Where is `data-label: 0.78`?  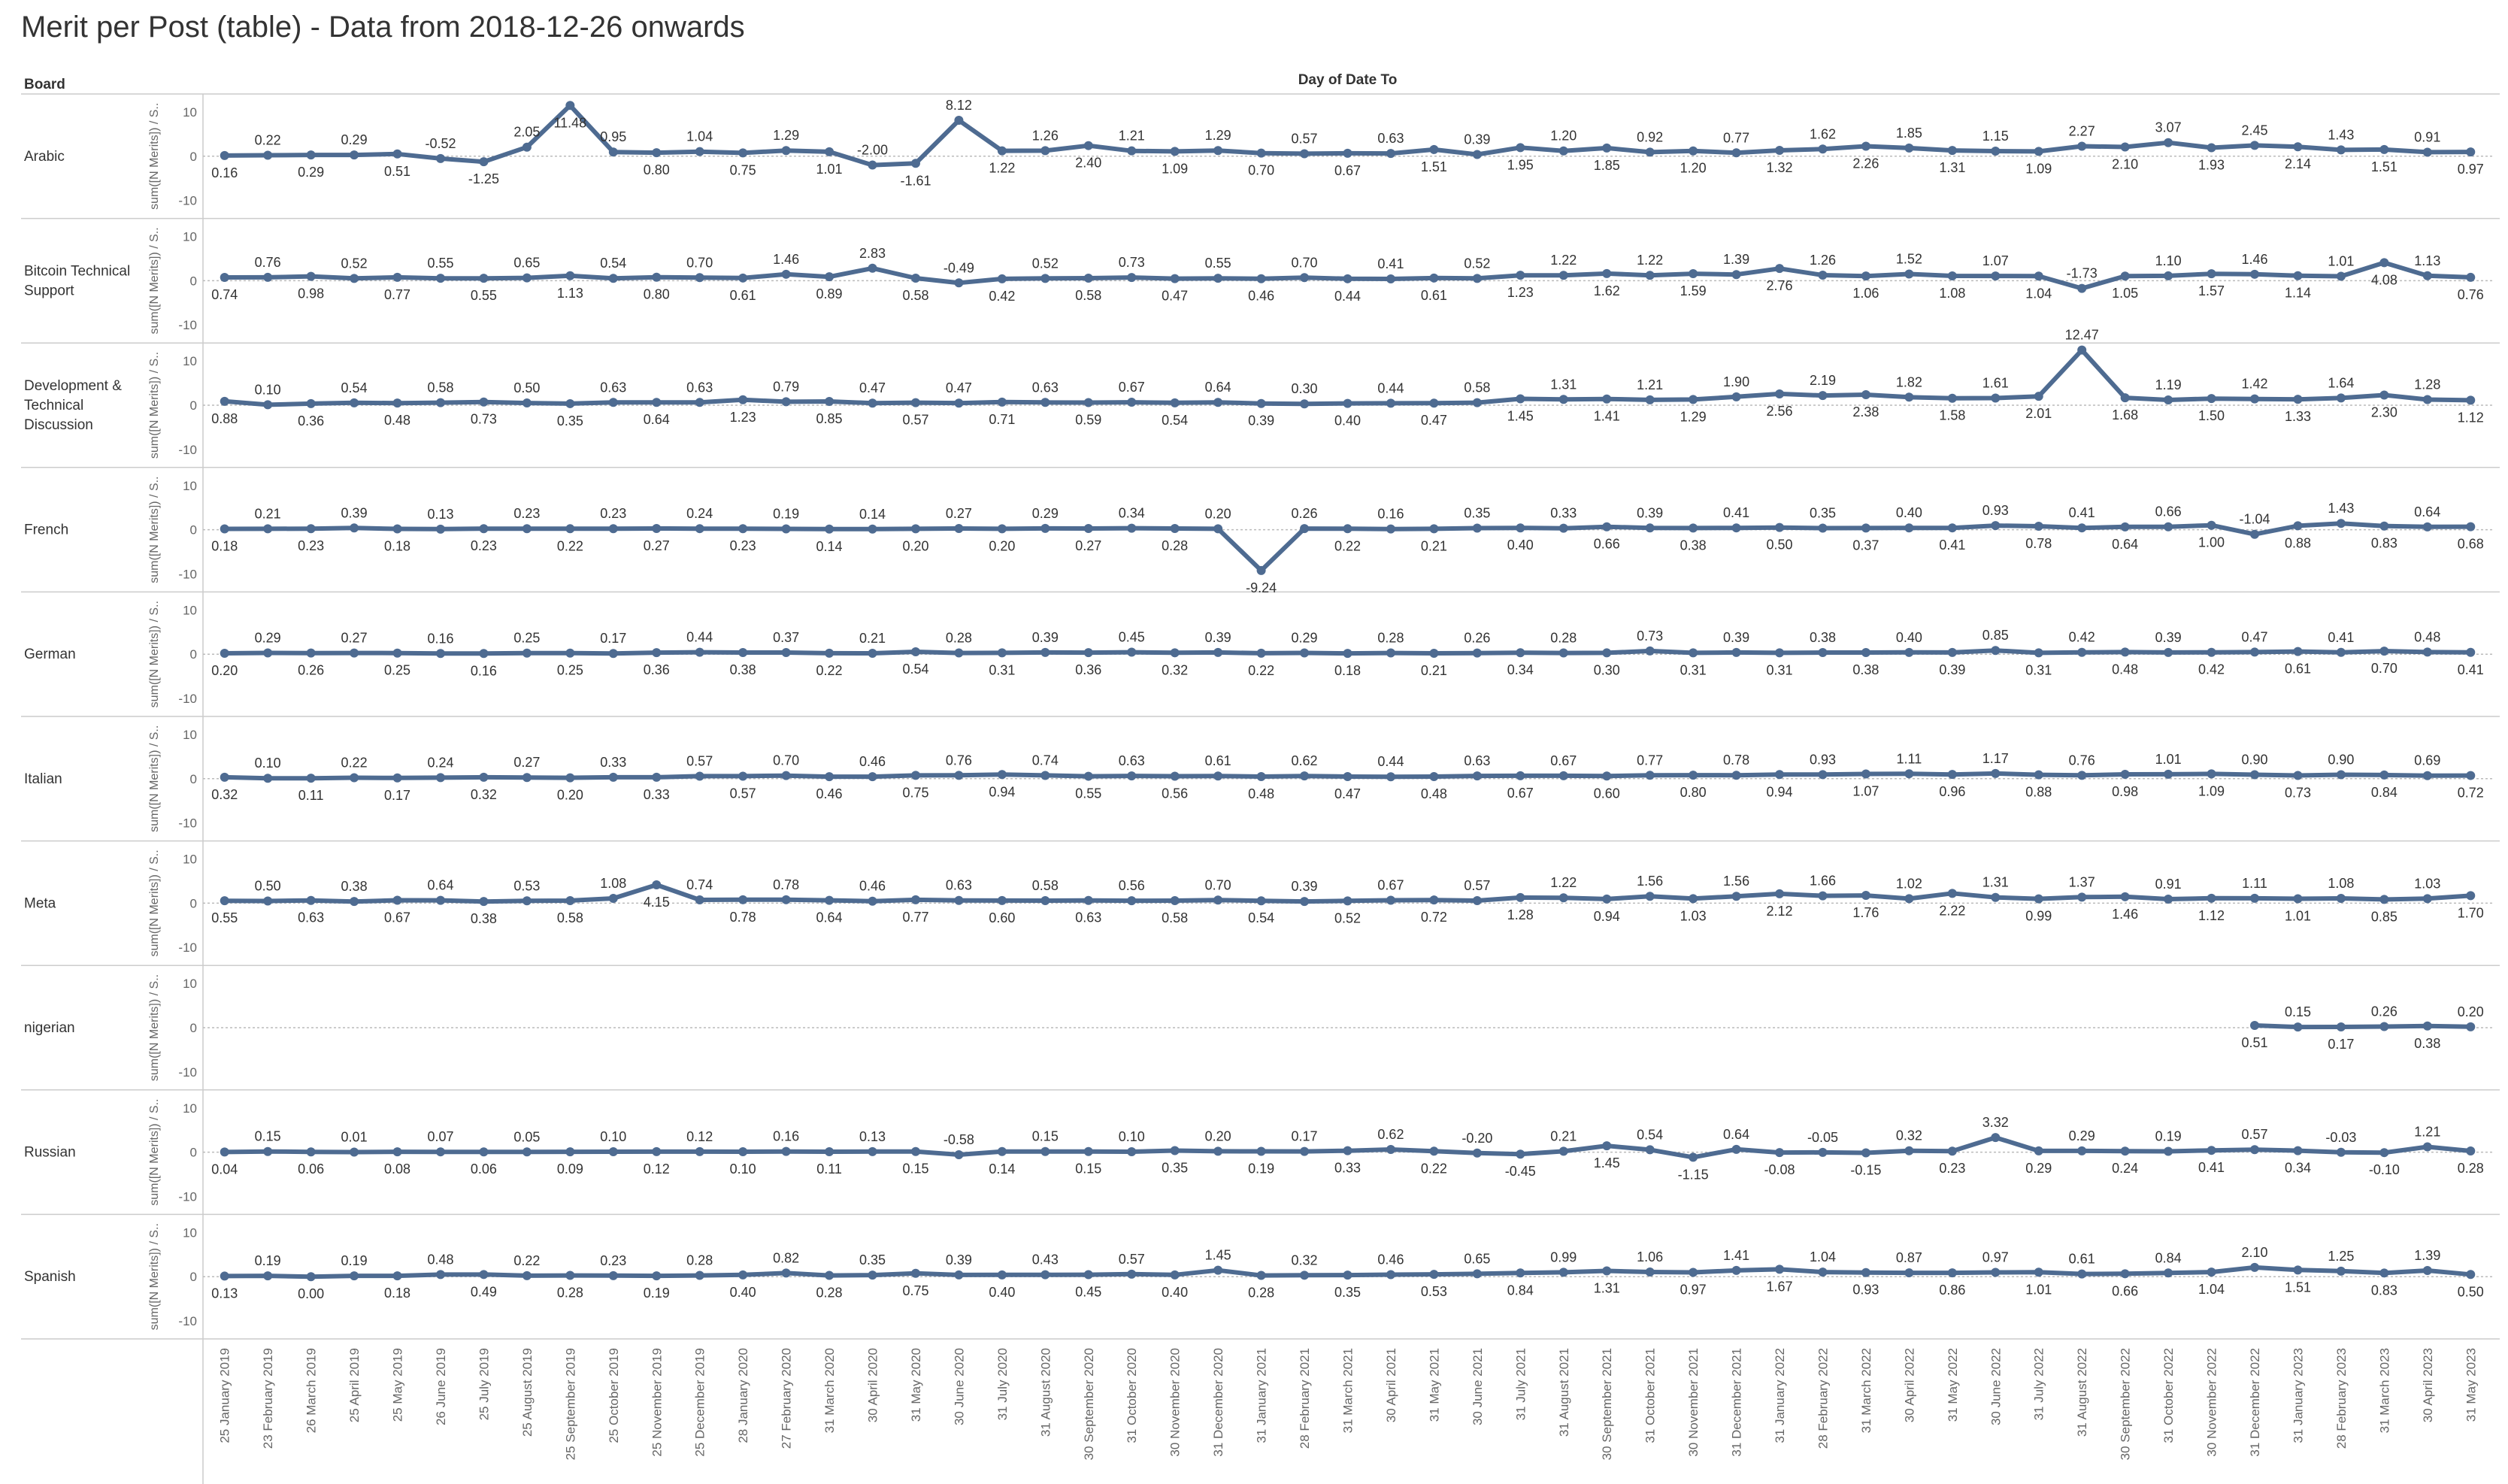 data-label: 0.78 is located at coordinates (2039, 543).